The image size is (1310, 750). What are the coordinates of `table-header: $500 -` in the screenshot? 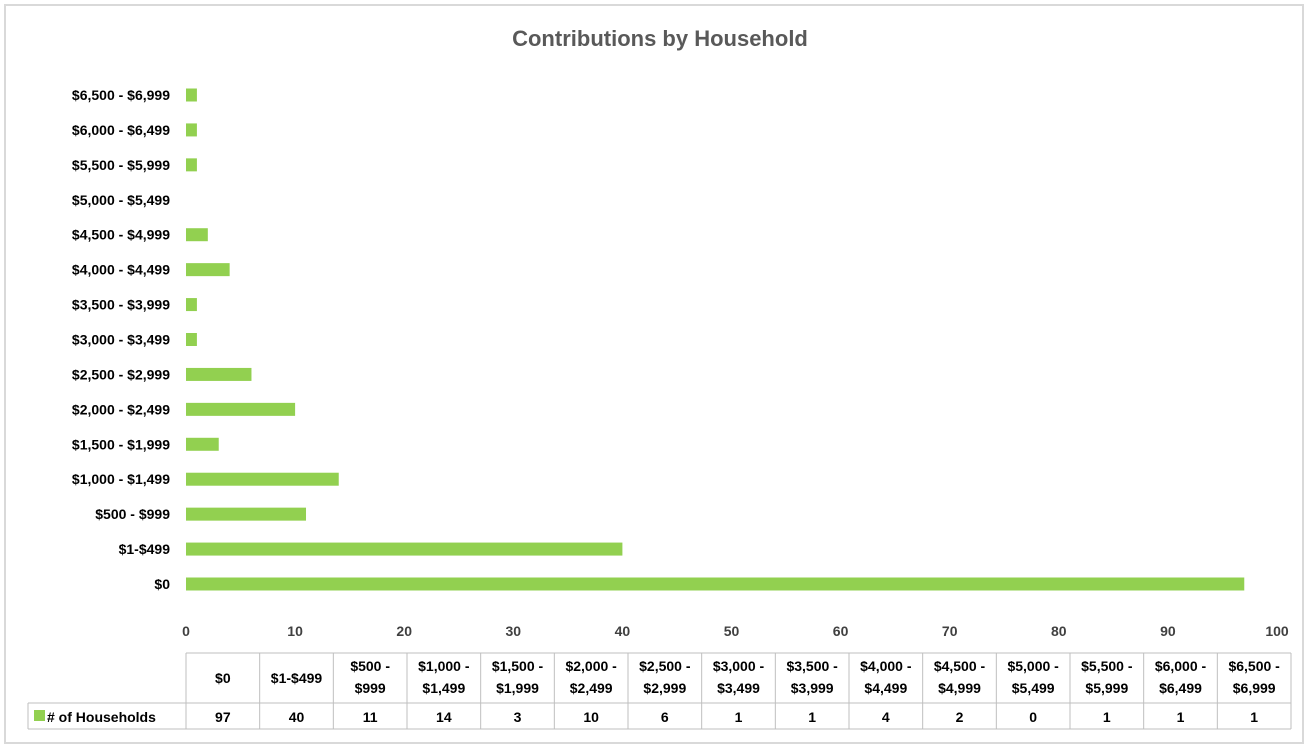 It's located at (370, 666).